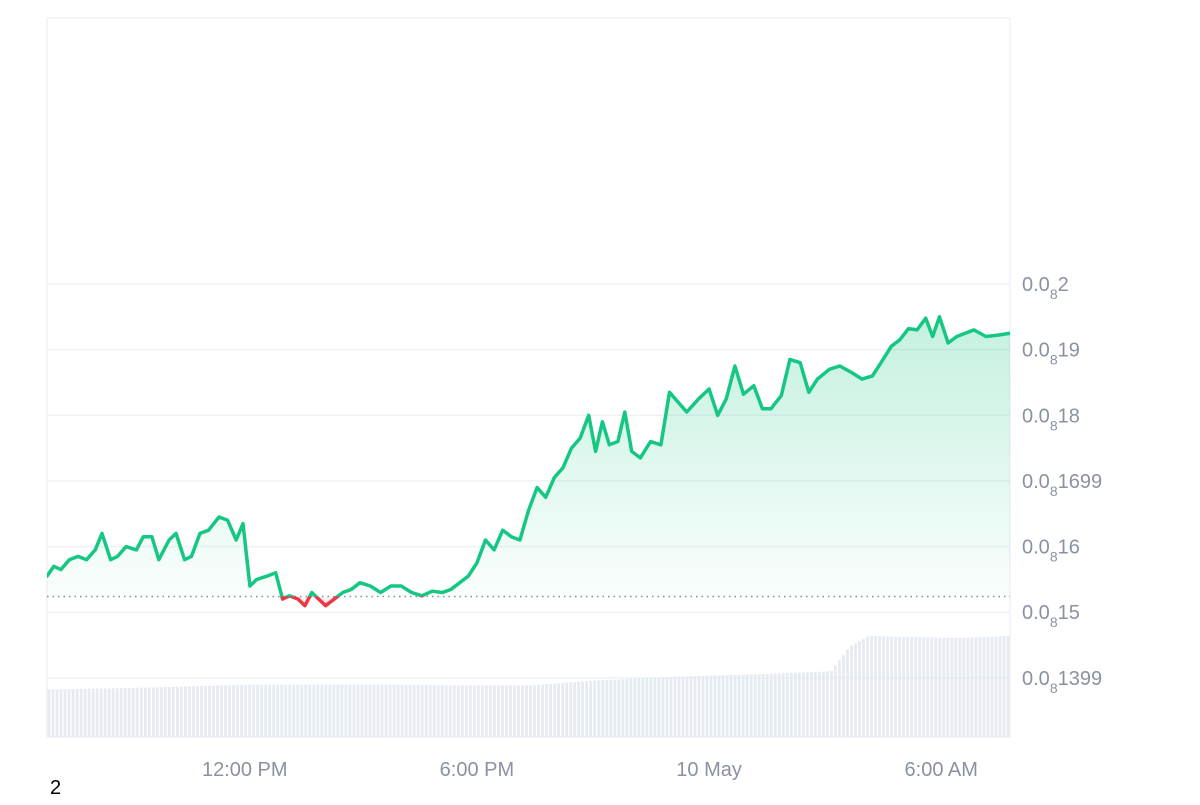  Describe the element at coordinates (709, 770) in the screenshot. I see `x-tick-label: 10 May` at that location.